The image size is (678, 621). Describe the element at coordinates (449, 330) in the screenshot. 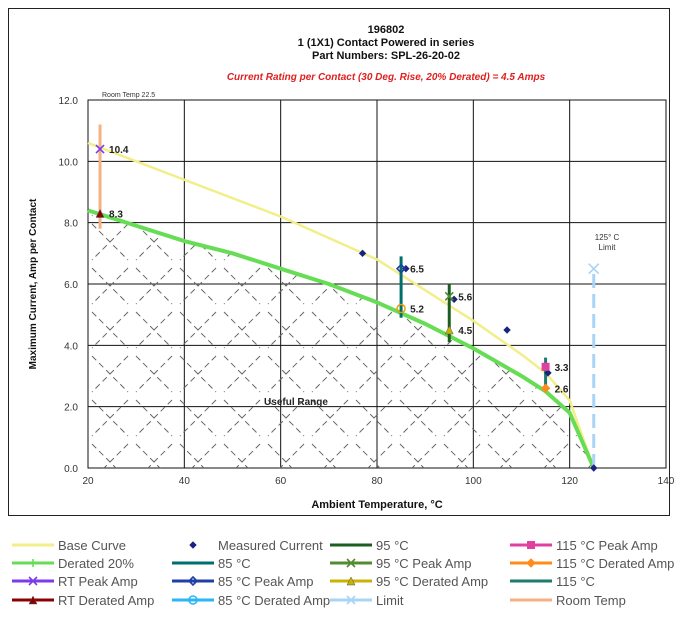

I see `derated-95-marker` at that location.